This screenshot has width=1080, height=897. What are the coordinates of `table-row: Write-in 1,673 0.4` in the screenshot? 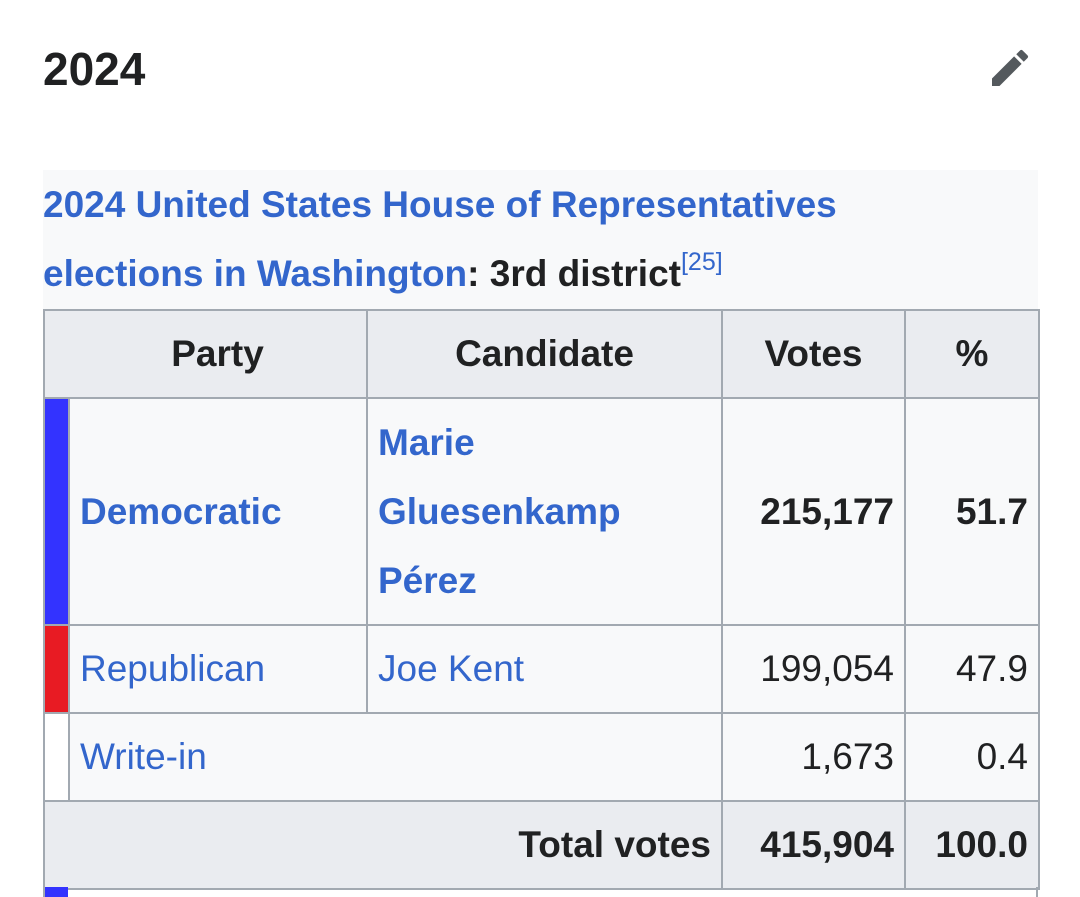 It's located at (541, 757).